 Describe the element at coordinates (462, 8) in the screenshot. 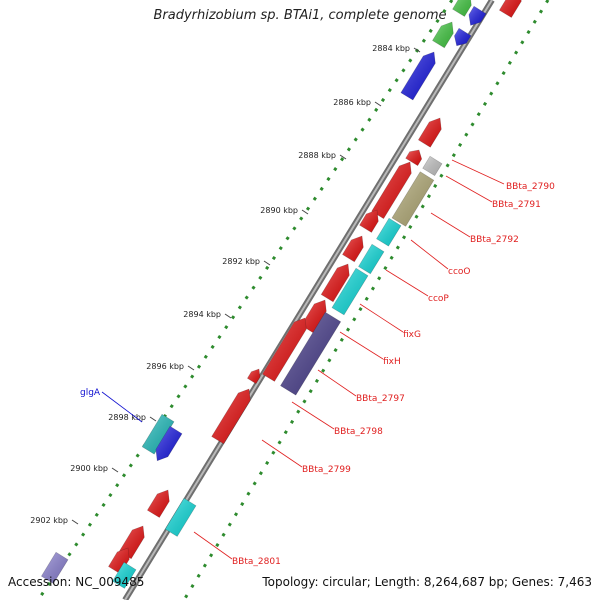

I see `gene-arrow-green-1-shade` at that location.